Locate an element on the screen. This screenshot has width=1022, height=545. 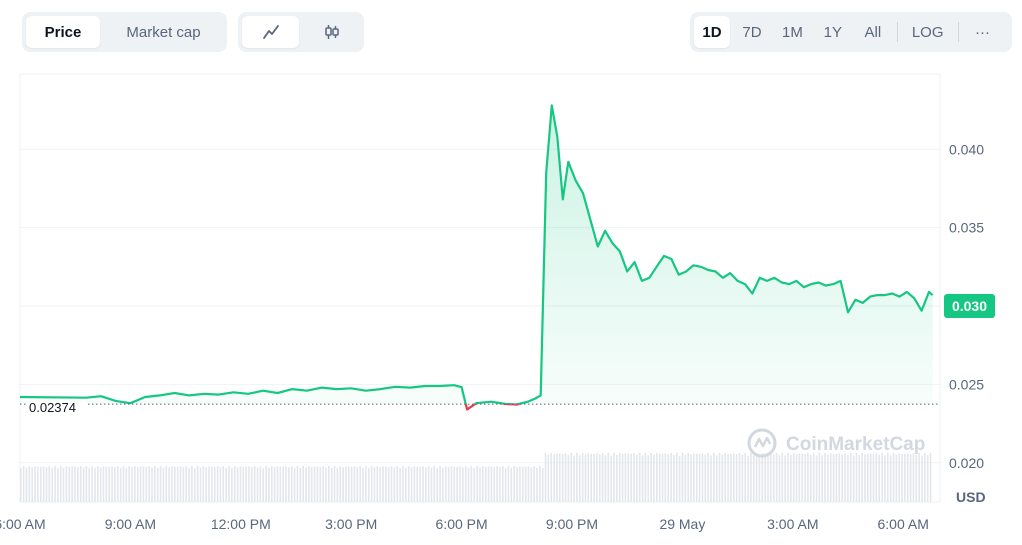
more-options-button: ··· is located at coordinates (983, 32).